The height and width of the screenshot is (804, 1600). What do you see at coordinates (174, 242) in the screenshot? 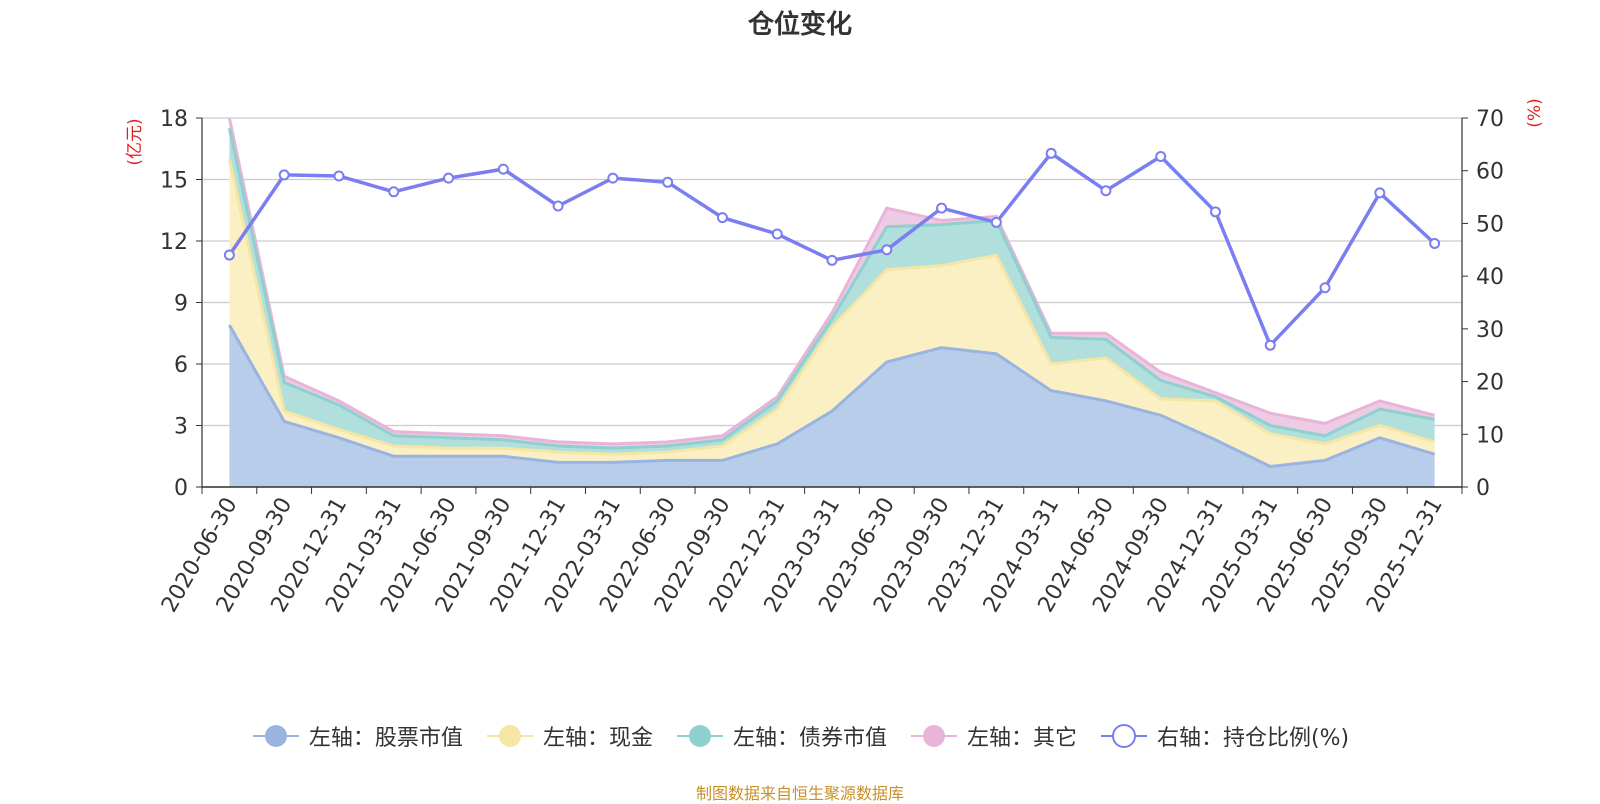
I see `left-axis-tick-label: 12` at bounding box center [174, 242].